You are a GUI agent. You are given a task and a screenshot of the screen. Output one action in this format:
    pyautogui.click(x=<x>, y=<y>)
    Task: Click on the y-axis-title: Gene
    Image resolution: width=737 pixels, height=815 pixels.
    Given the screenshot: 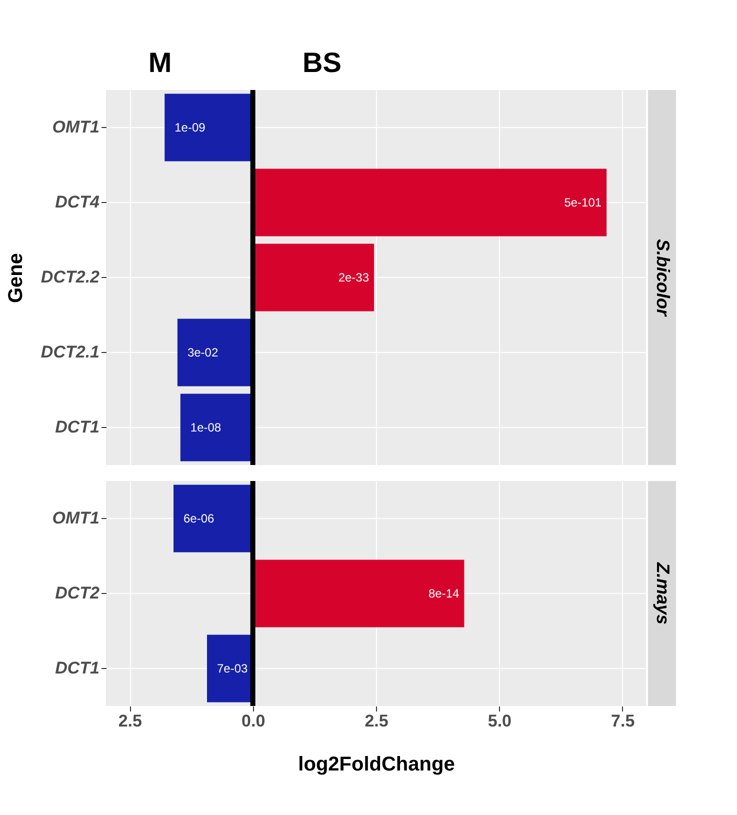 What is the action you would take?
    pyautogui.click(x=15, y=278)
    